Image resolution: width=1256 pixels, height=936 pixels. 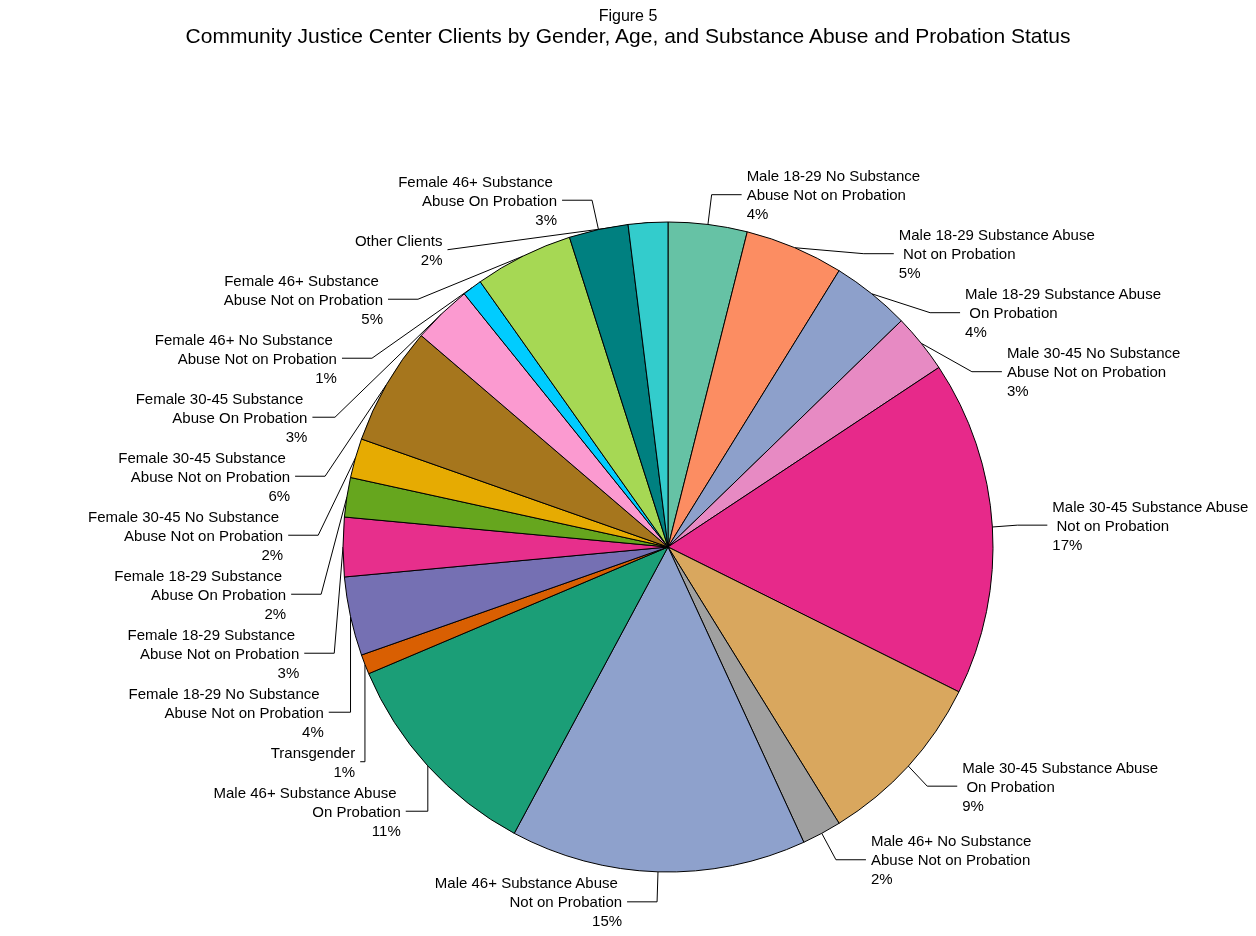 What do you see at coordinates (835, 185) in the screenshot?
I see `slice-label: Male 18-29 No Substance Abuse Not on Probation` at bounding box center [835, 185].